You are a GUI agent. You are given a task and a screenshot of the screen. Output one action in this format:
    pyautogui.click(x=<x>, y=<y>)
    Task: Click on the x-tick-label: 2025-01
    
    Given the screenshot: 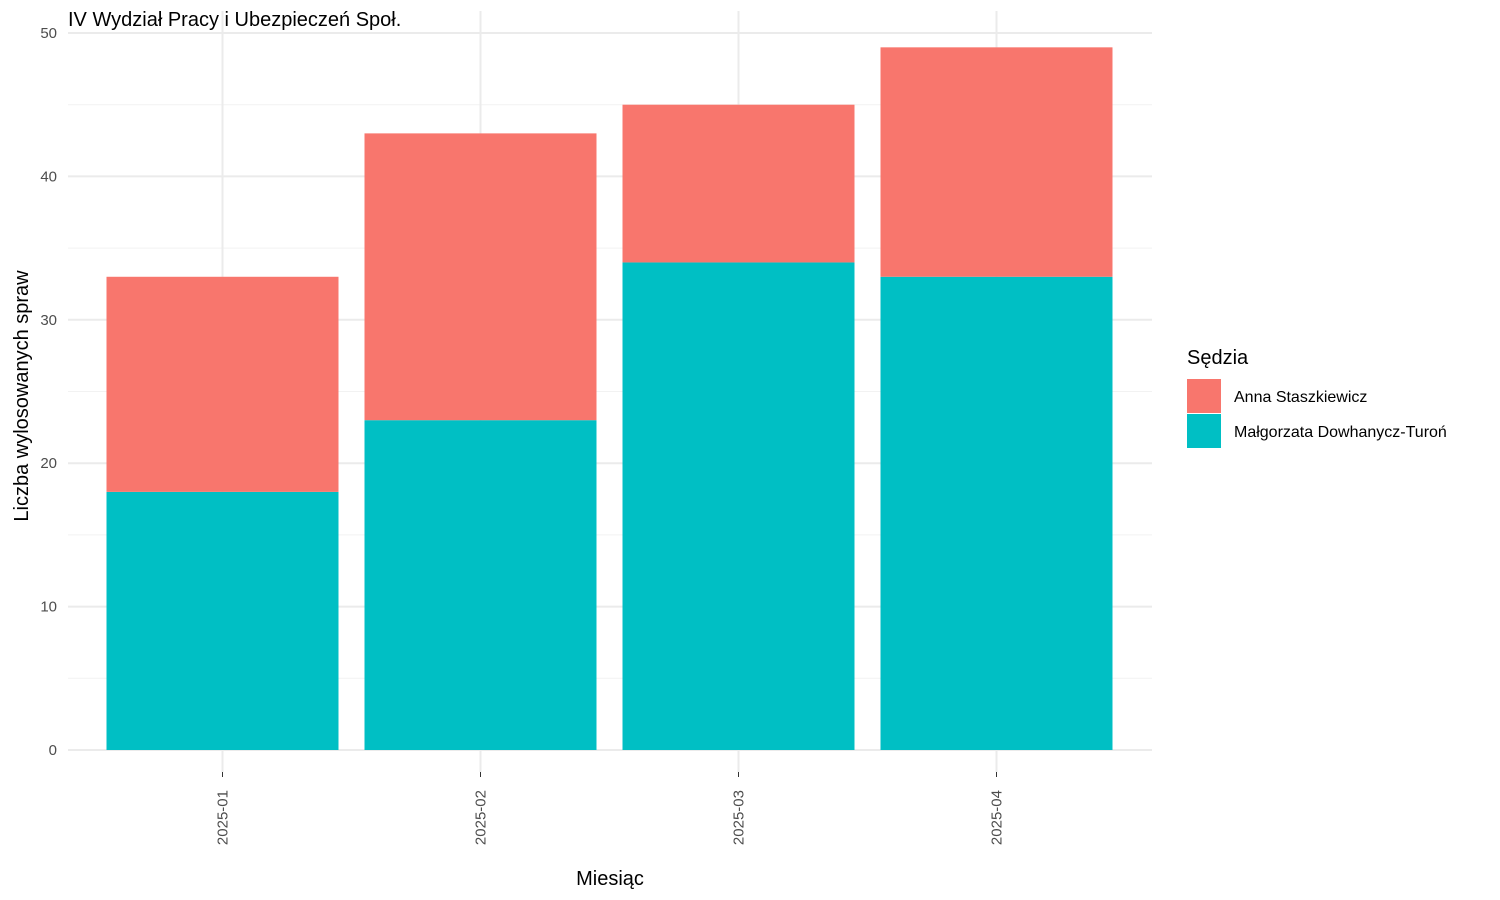 What is the action you would take?
    pyautogui.click(x=223, y=817)
    